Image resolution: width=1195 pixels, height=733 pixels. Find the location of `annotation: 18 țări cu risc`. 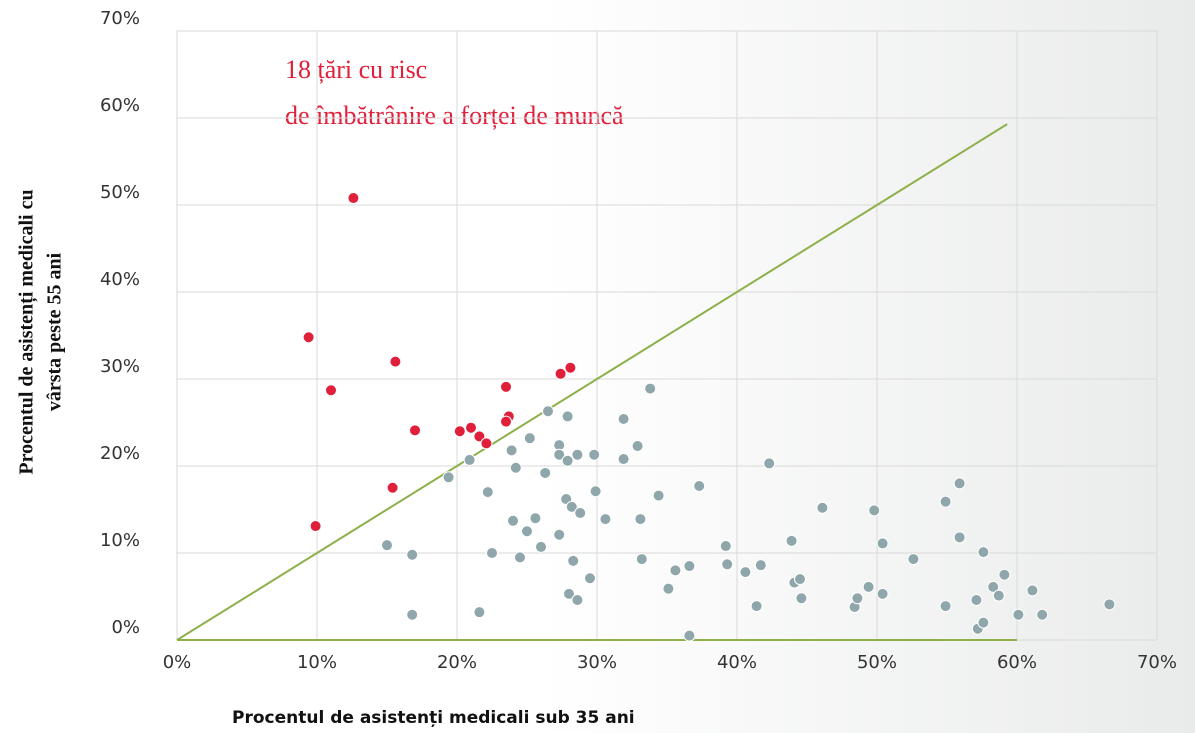

annotation: 18 țări cu risc is located at coordinates (356, 69).